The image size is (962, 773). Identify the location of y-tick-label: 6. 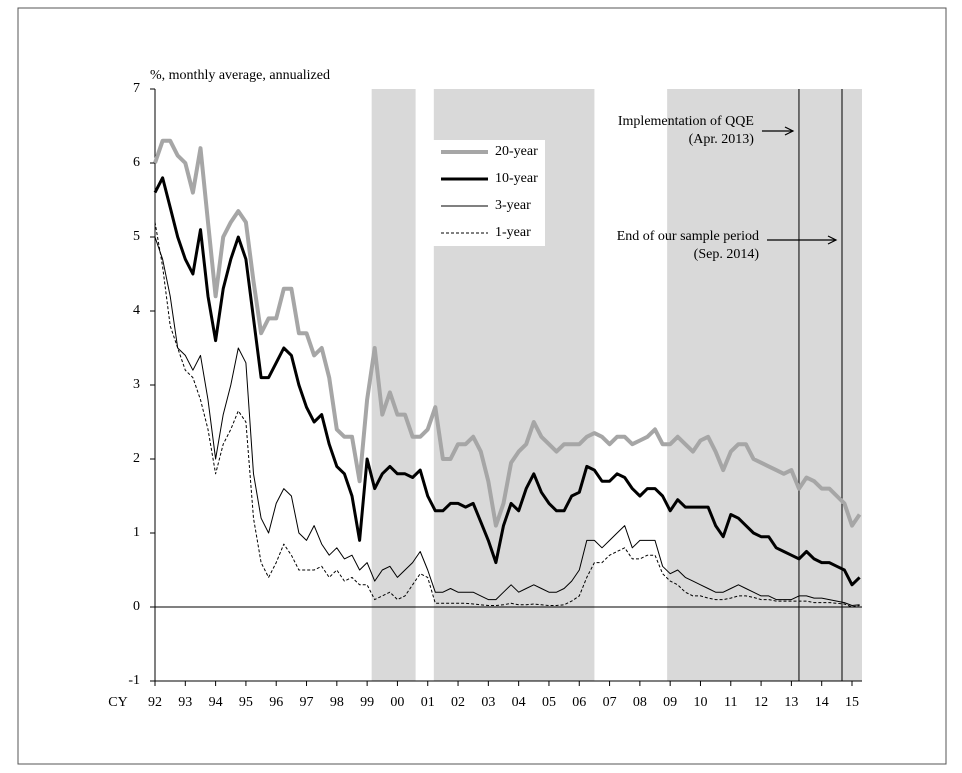
(136, 162).